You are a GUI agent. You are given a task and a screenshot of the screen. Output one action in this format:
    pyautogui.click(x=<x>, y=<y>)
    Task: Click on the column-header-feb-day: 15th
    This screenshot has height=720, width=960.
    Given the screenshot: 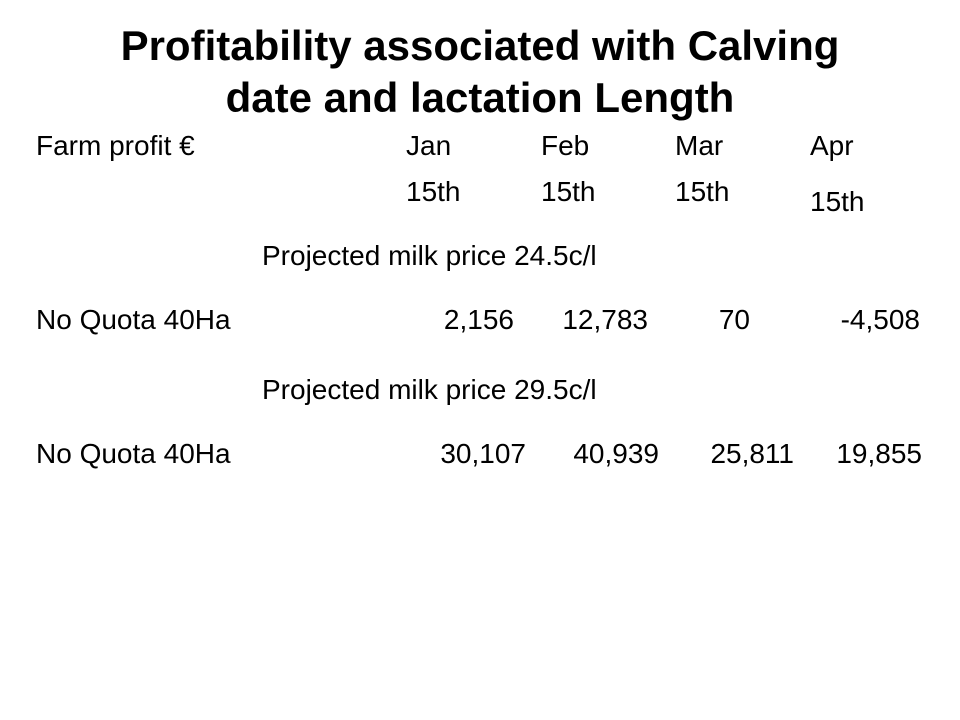 What is the action you would take?
    pyautogui.click(x=568, y=191)
    